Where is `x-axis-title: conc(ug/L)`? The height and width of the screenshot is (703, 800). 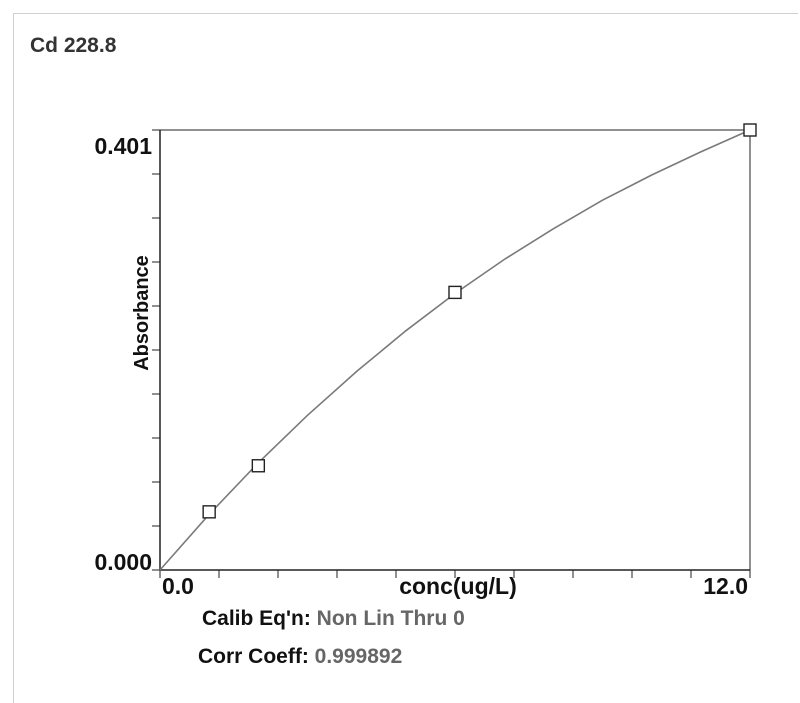
x-axis-title: conc(ug/L) is located at coordinates (458, 586).